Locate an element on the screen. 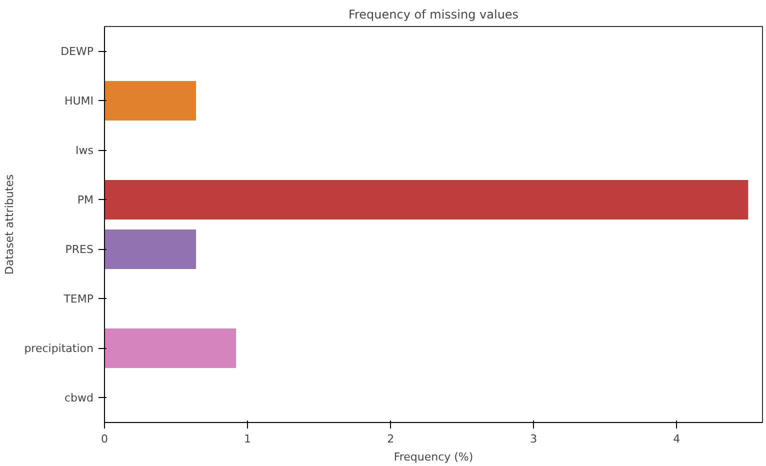 This screenshot has height=466, width=766. y-axis-title: Dataset attributes is located at coordinates (9, 224).